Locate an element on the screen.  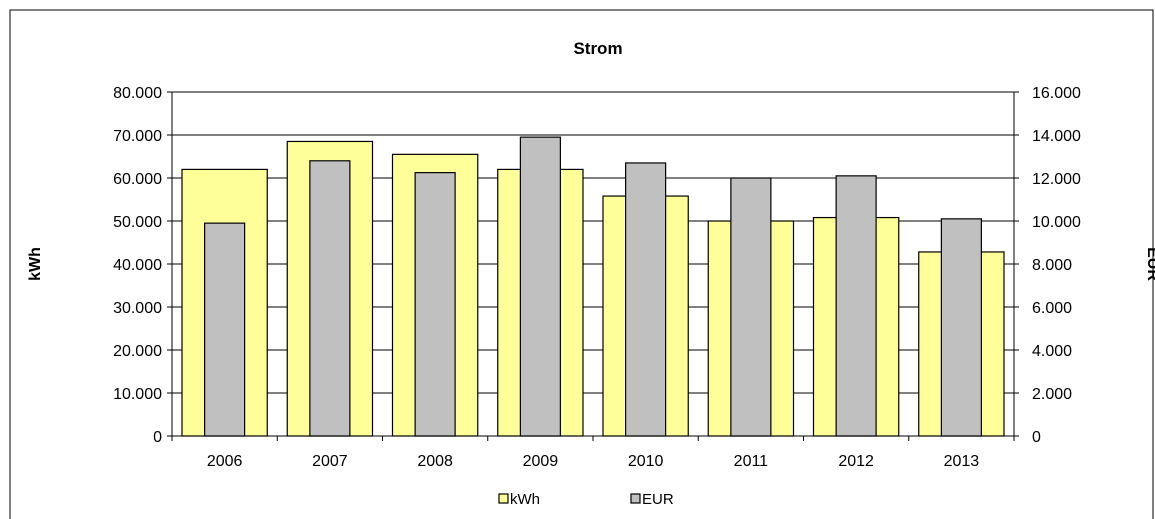
x-tick-label: 2010 is located at coordinates (646, 461).